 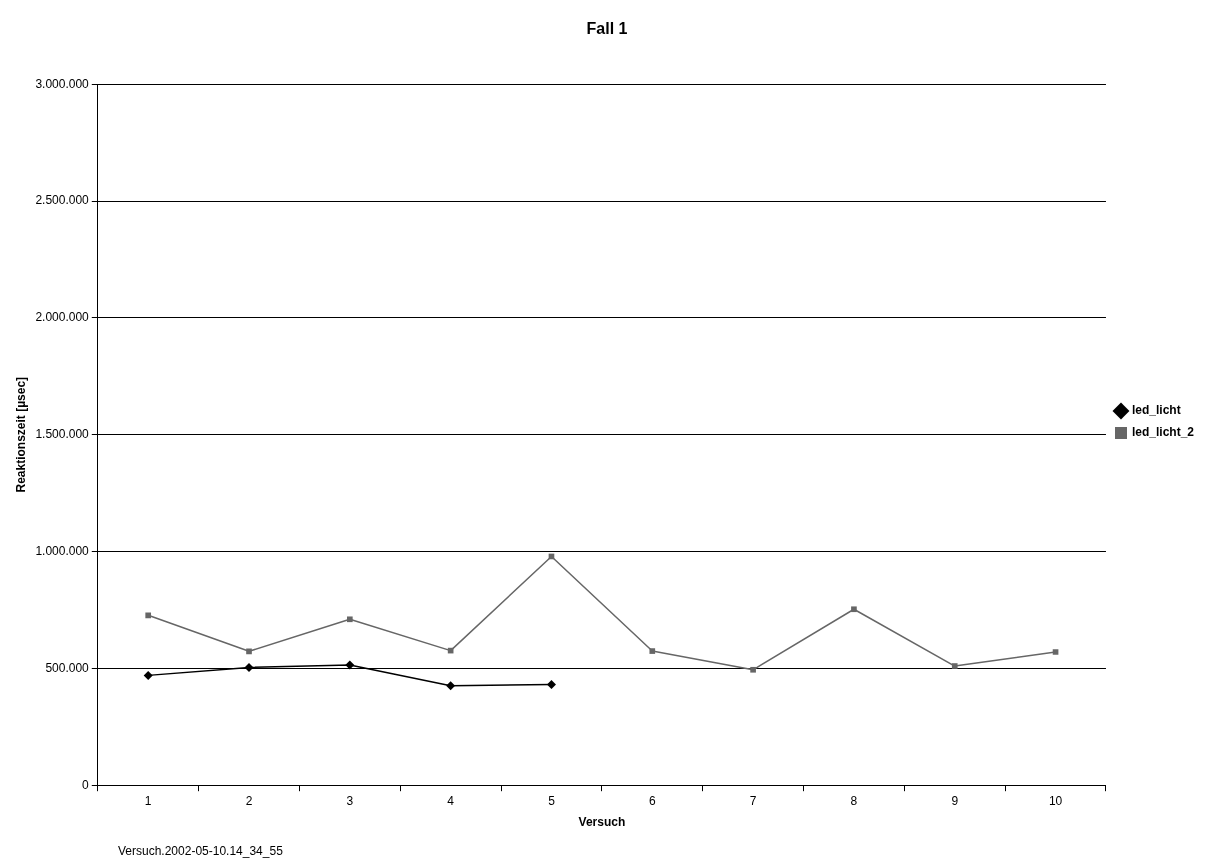 I want to click on text: Versuch.2002-05-10.14_34_55, so click(x=201, y=851).